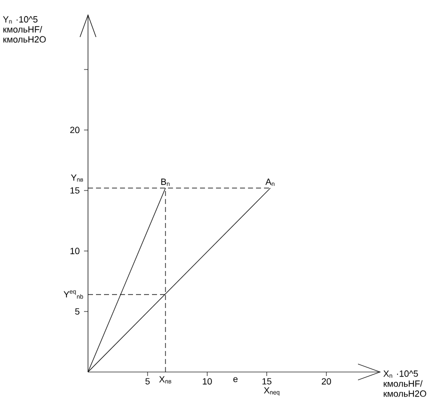  Describe the element at coordinates (147, 381) in the screenshot. I see `x-tick-label: 5` at that location.